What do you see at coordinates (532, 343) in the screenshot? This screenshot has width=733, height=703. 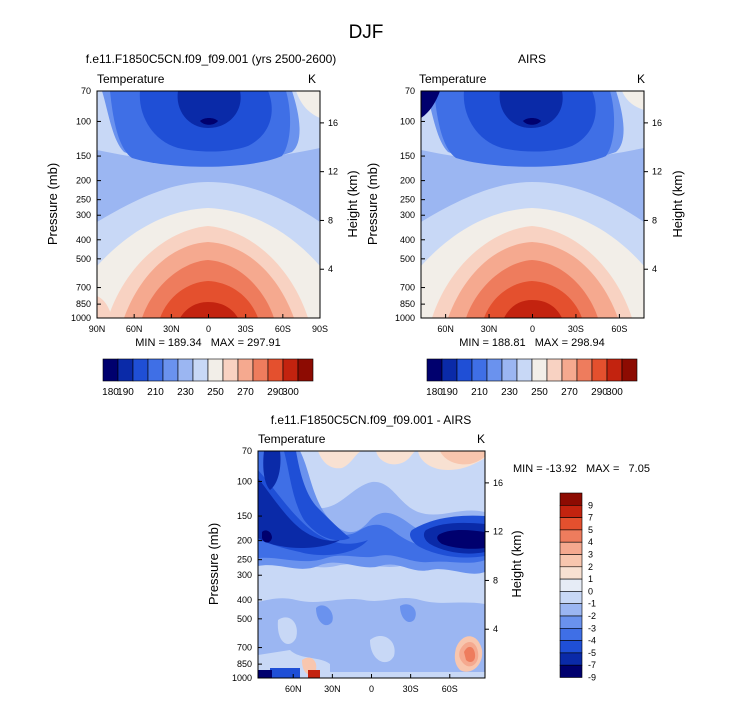 I see `min-max-stats: MIN = 188.81 MAX = 298.94` at bounding box center [532, 343].